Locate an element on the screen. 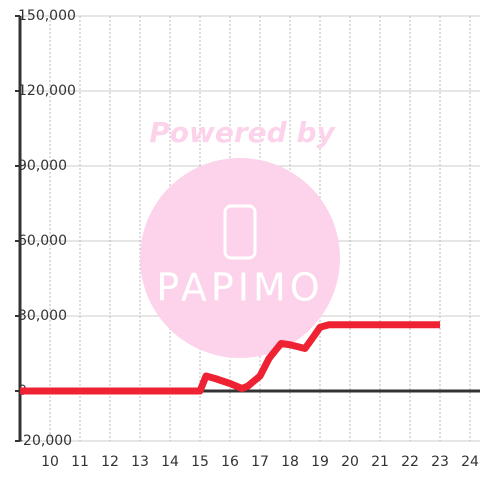 This screenshot has width=480, height=480. x-tick-label: 20 is located at coordinates (350, 462).